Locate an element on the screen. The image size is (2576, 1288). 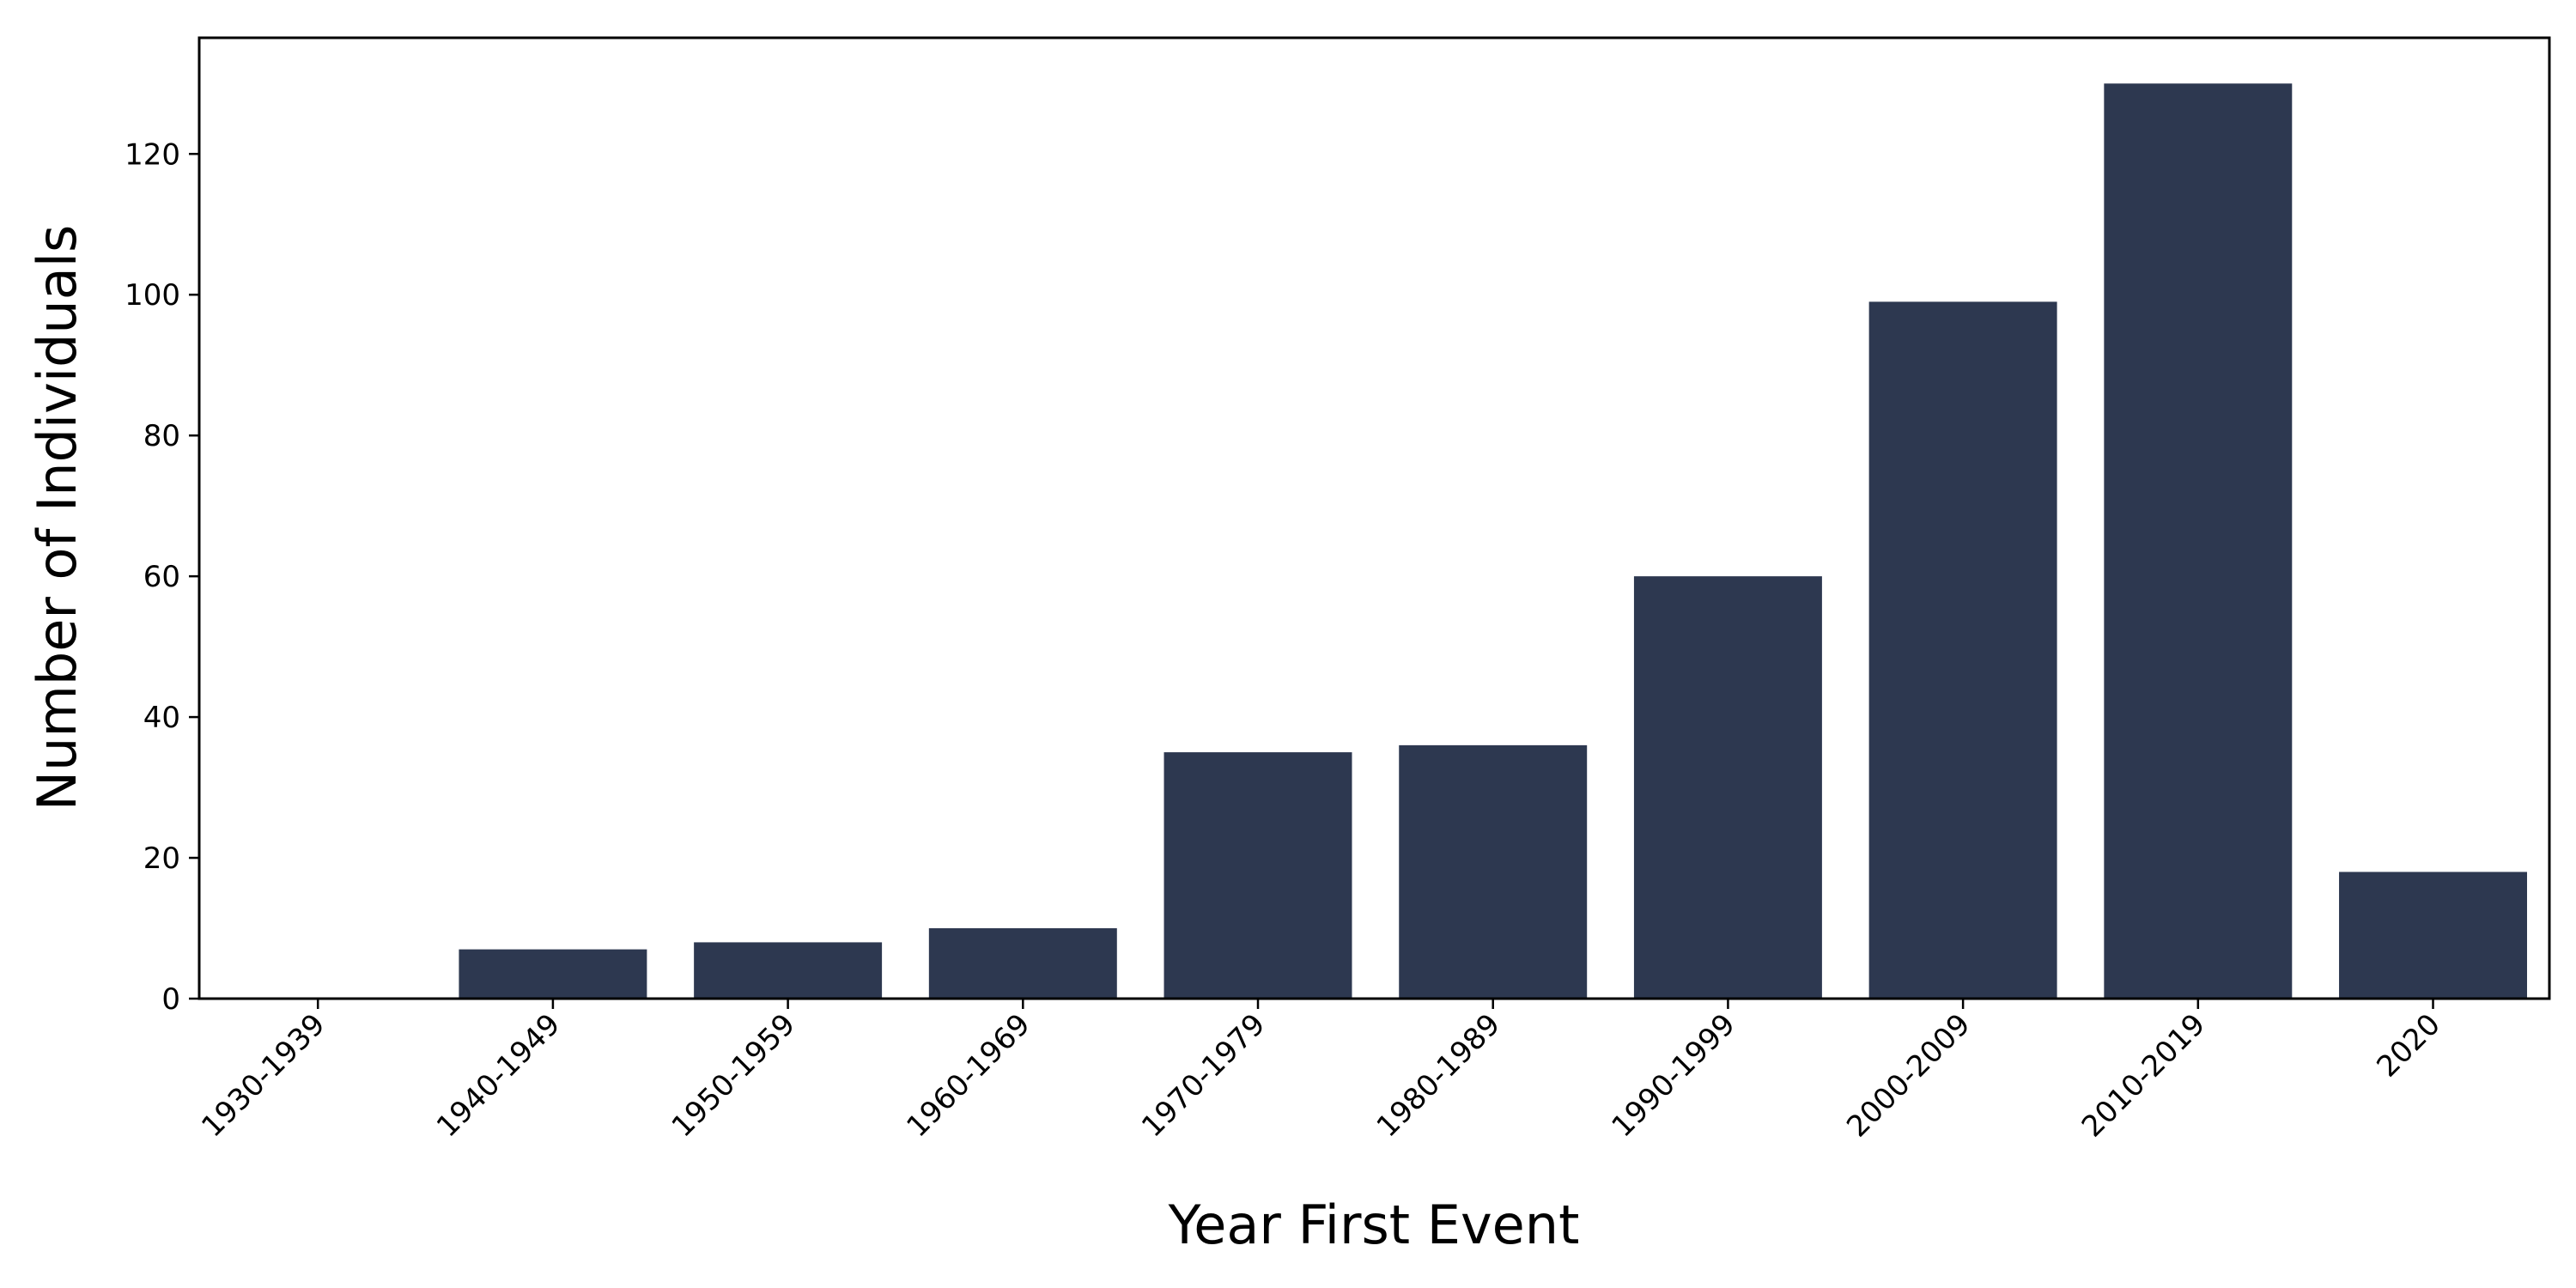
x-tick-label: 2010-2019 is located at coordinates (2143, 1075).